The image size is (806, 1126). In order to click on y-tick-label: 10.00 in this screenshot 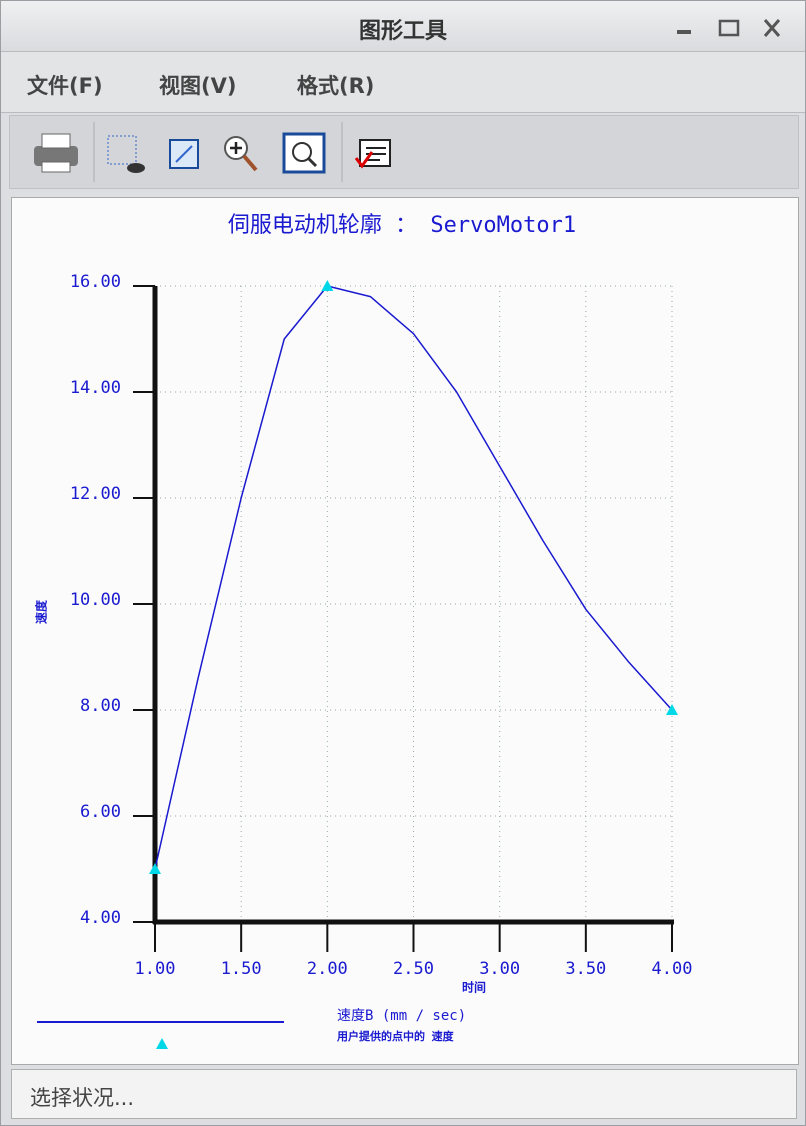, I will do `click(95, 600)`.